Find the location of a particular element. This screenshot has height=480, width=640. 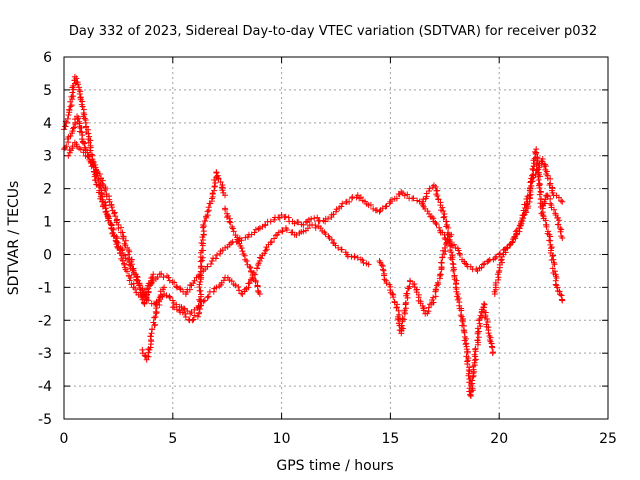

y-tick-label: 0 is located at coordinates (47, 255).